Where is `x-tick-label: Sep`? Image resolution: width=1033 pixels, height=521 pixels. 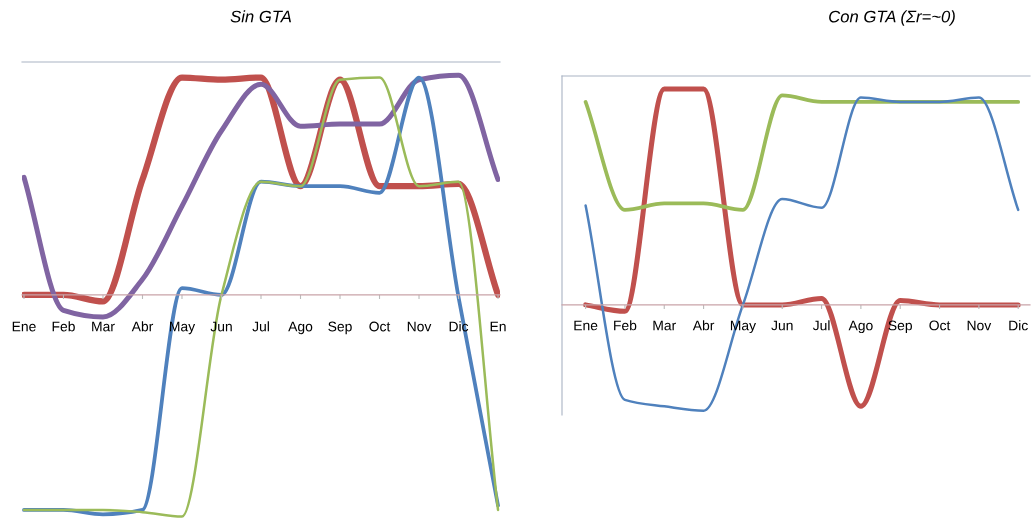
x-tick-label: Sep is located at coordinates (340, 328).